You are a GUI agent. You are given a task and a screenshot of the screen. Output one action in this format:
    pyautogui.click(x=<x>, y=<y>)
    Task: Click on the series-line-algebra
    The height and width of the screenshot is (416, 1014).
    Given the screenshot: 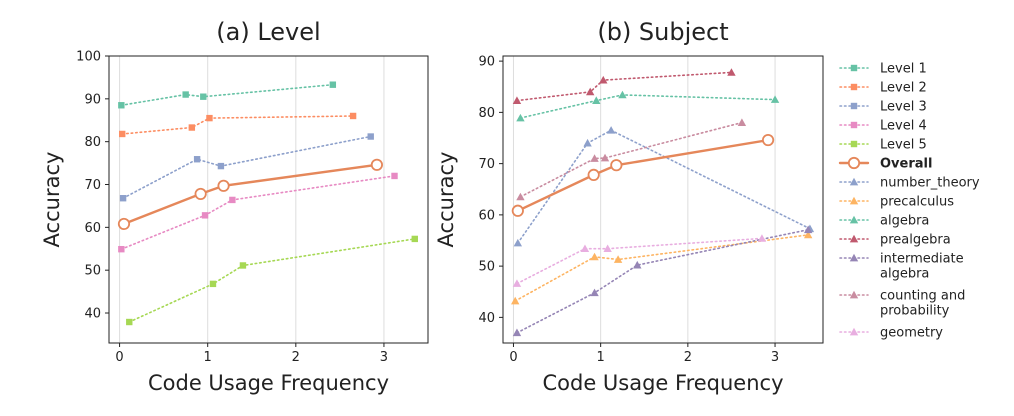 What is the action you would take?
    pyautogui.click(x=647, y=106)
    